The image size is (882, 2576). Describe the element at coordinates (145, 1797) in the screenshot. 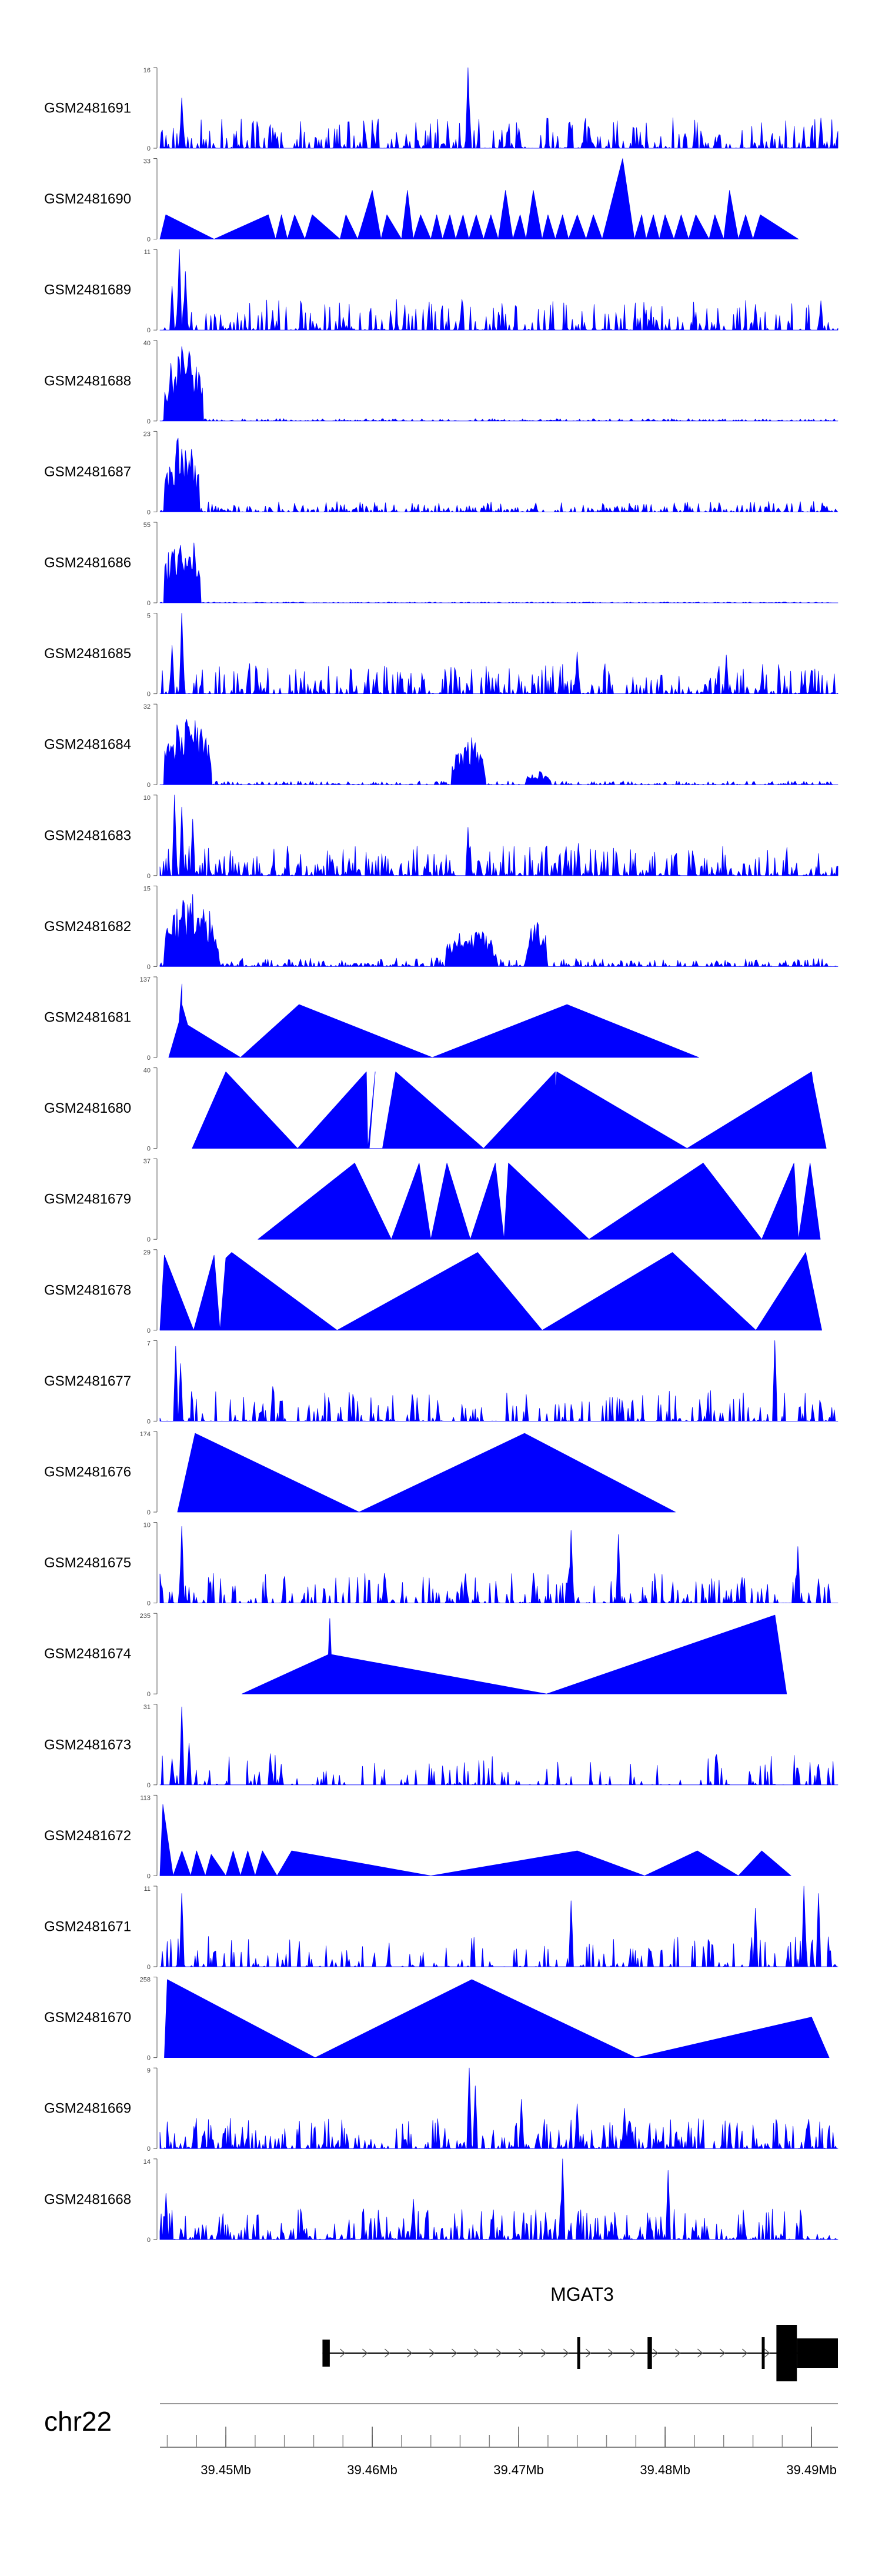

I see `ymax-label: 113` at that location.